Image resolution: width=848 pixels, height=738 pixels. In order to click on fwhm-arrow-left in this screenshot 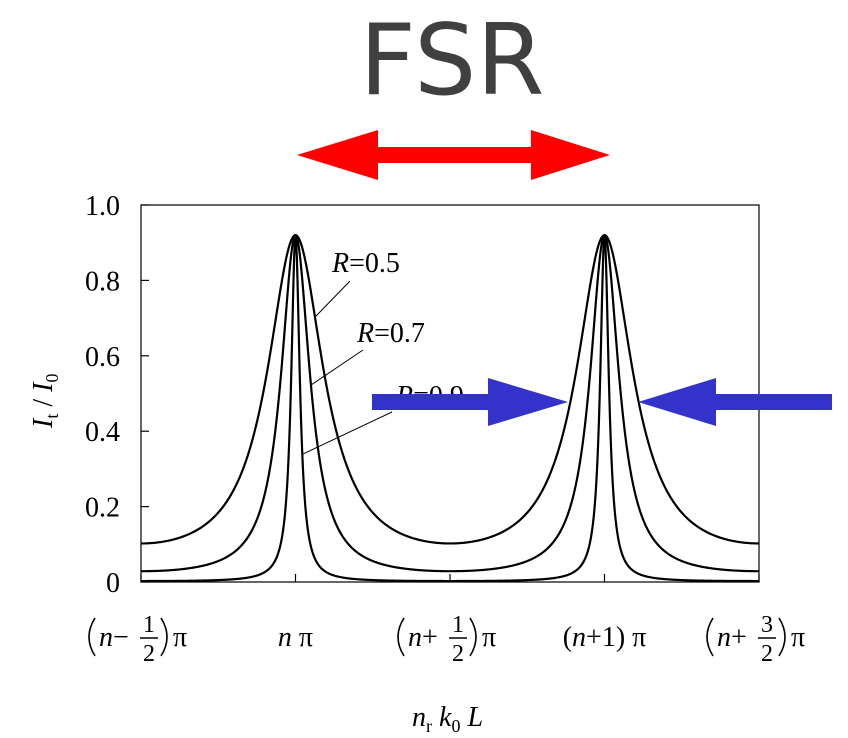, I will do `click(470, 402)`.